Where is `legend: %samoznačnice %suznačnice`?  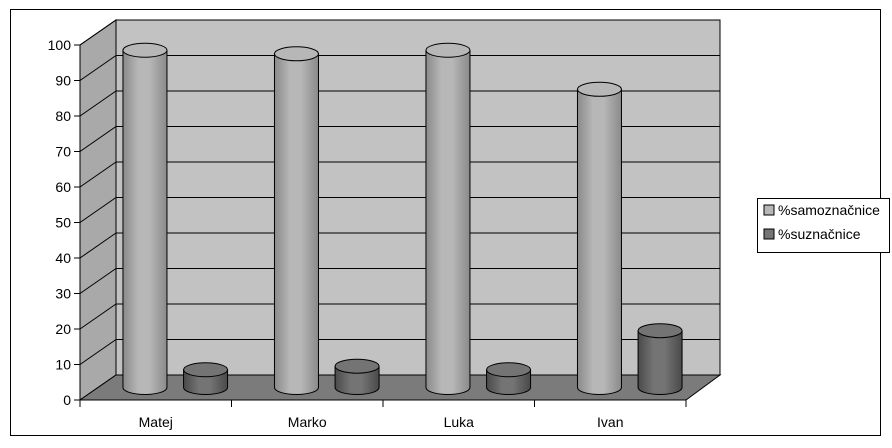
legend: %samoznačnice %suznačnice is located at coordinates (823, 225).